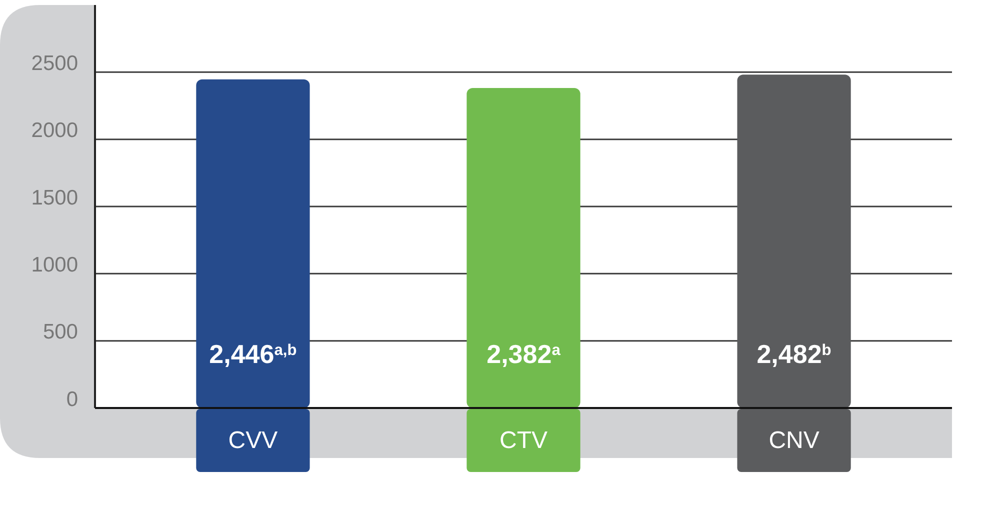 The width and height of the screenshot is (1000, 519). Describe the element at coordinates (524, 440) in the screenshot. I see `x-tick-label: CTV` at that location.